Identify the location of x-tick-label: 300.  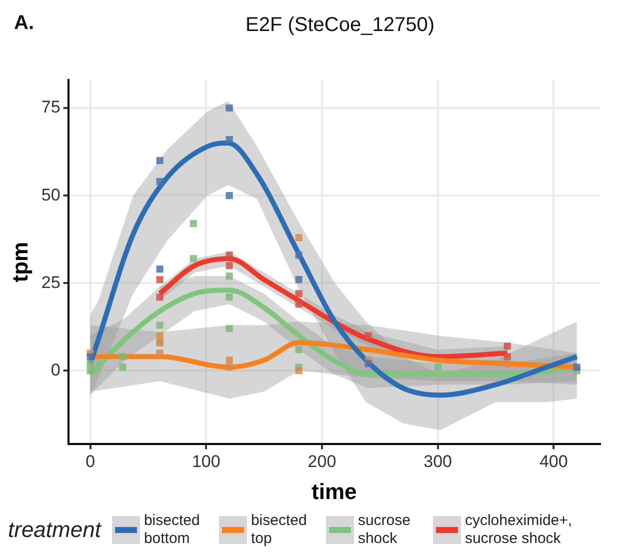
(438, 462).